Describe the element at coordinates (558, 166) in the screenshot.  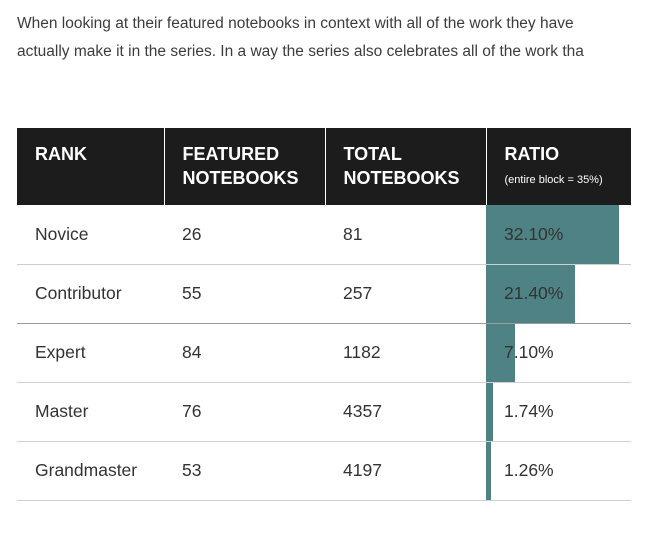
I see `header-ratio: RATIO (entire block = 35%)` at that location.